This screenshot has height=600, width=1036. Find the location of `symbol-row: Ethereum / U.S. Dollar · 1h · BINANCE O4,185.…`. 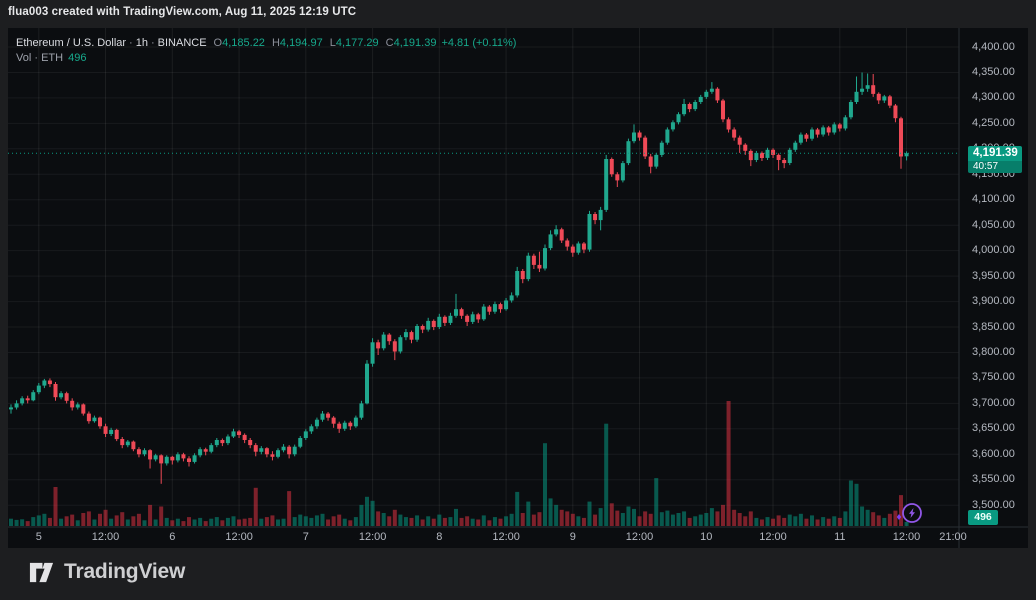

symbol-row: Ethereum / U.S. Dollar · 1h · BINANCE O4,185.… is located at coordinates (266, 43).